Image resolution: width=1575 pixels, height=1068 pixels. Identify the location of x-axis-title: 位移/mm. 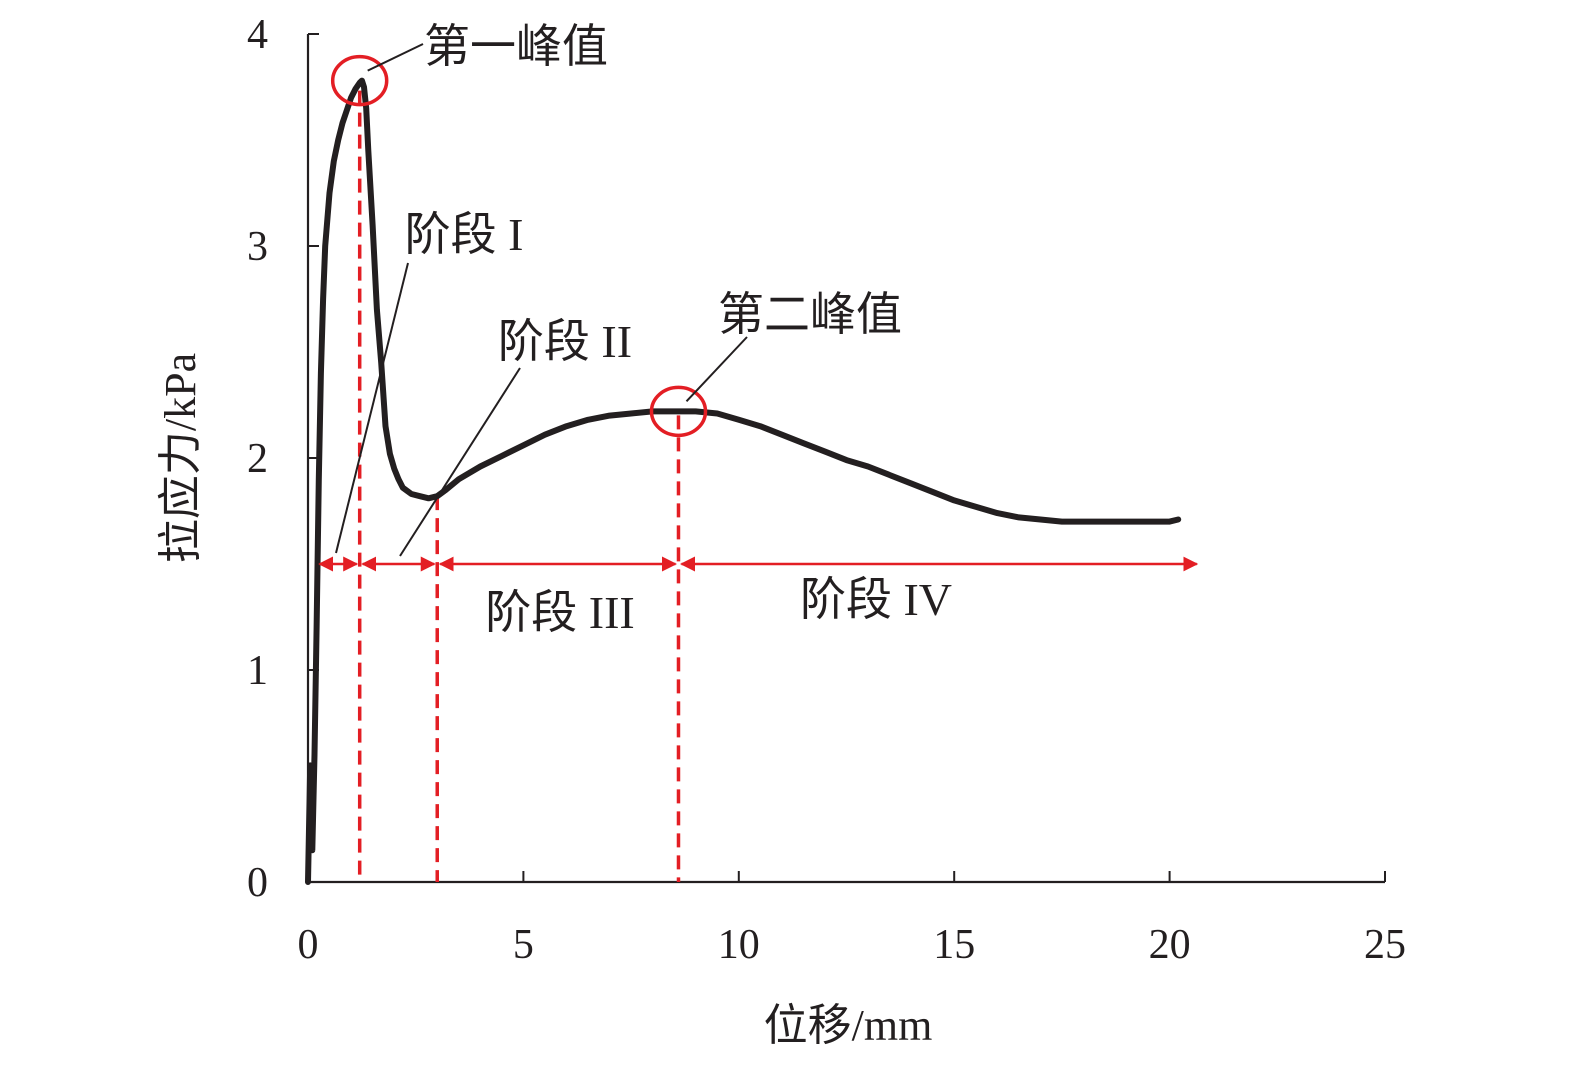
(848, 1025).